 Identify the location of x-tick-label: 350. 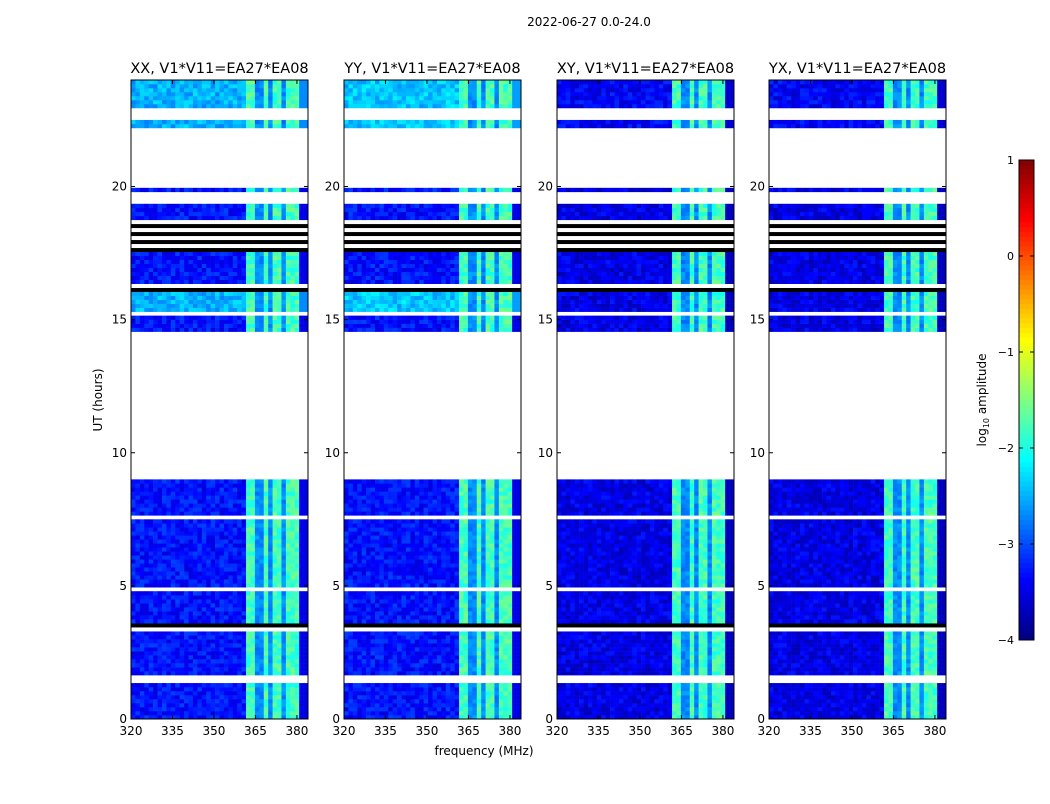
(214, 731).